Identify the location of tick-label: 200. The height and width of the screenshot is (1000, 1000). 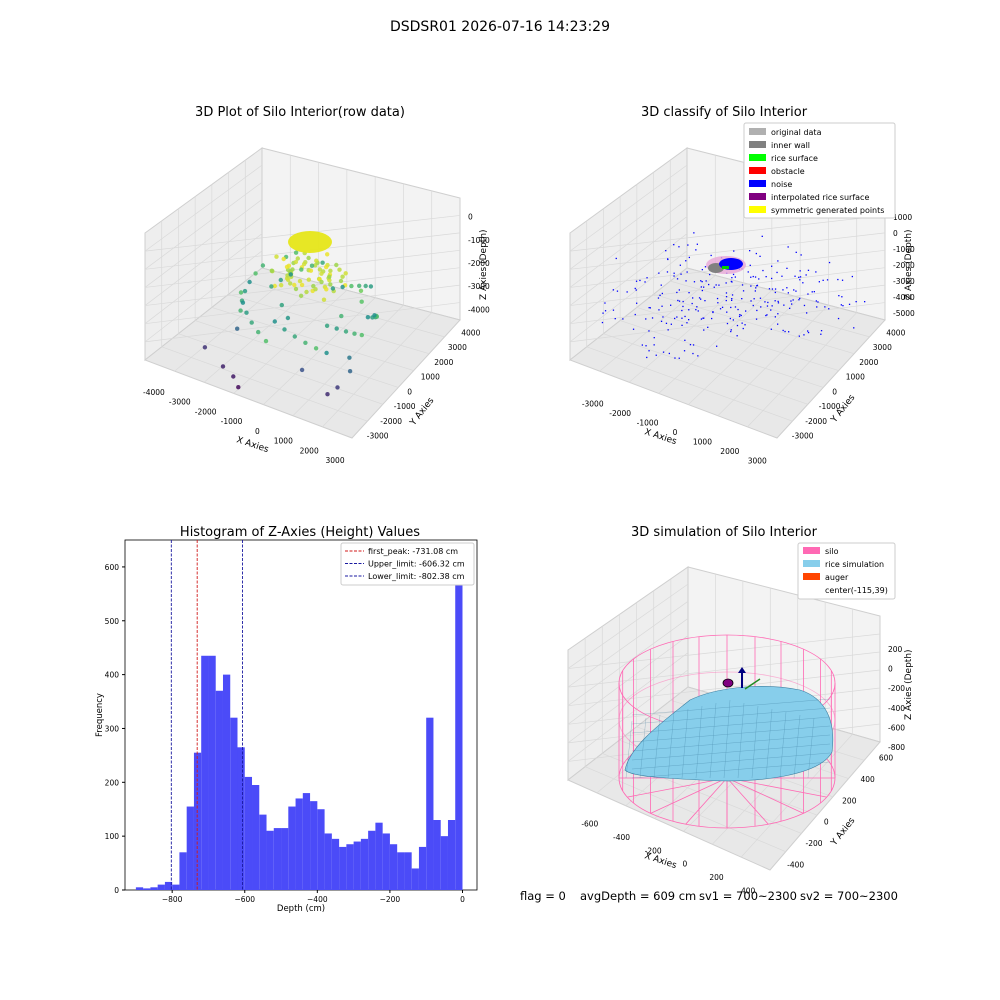
(716, 877).